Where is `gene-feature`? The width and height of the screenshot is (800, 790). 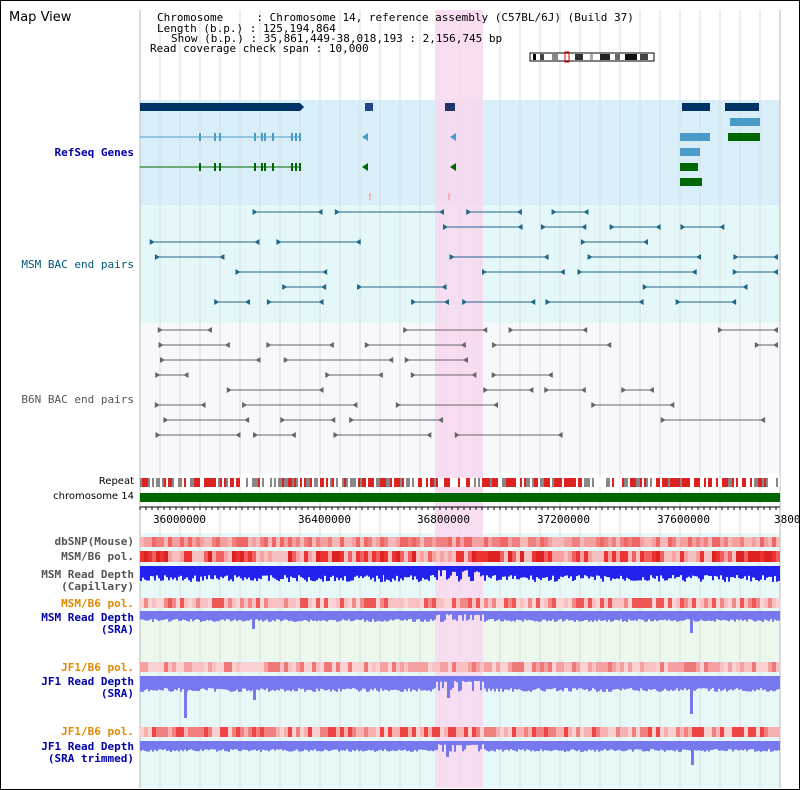
gene-feature is located at coordinates (696, 107).